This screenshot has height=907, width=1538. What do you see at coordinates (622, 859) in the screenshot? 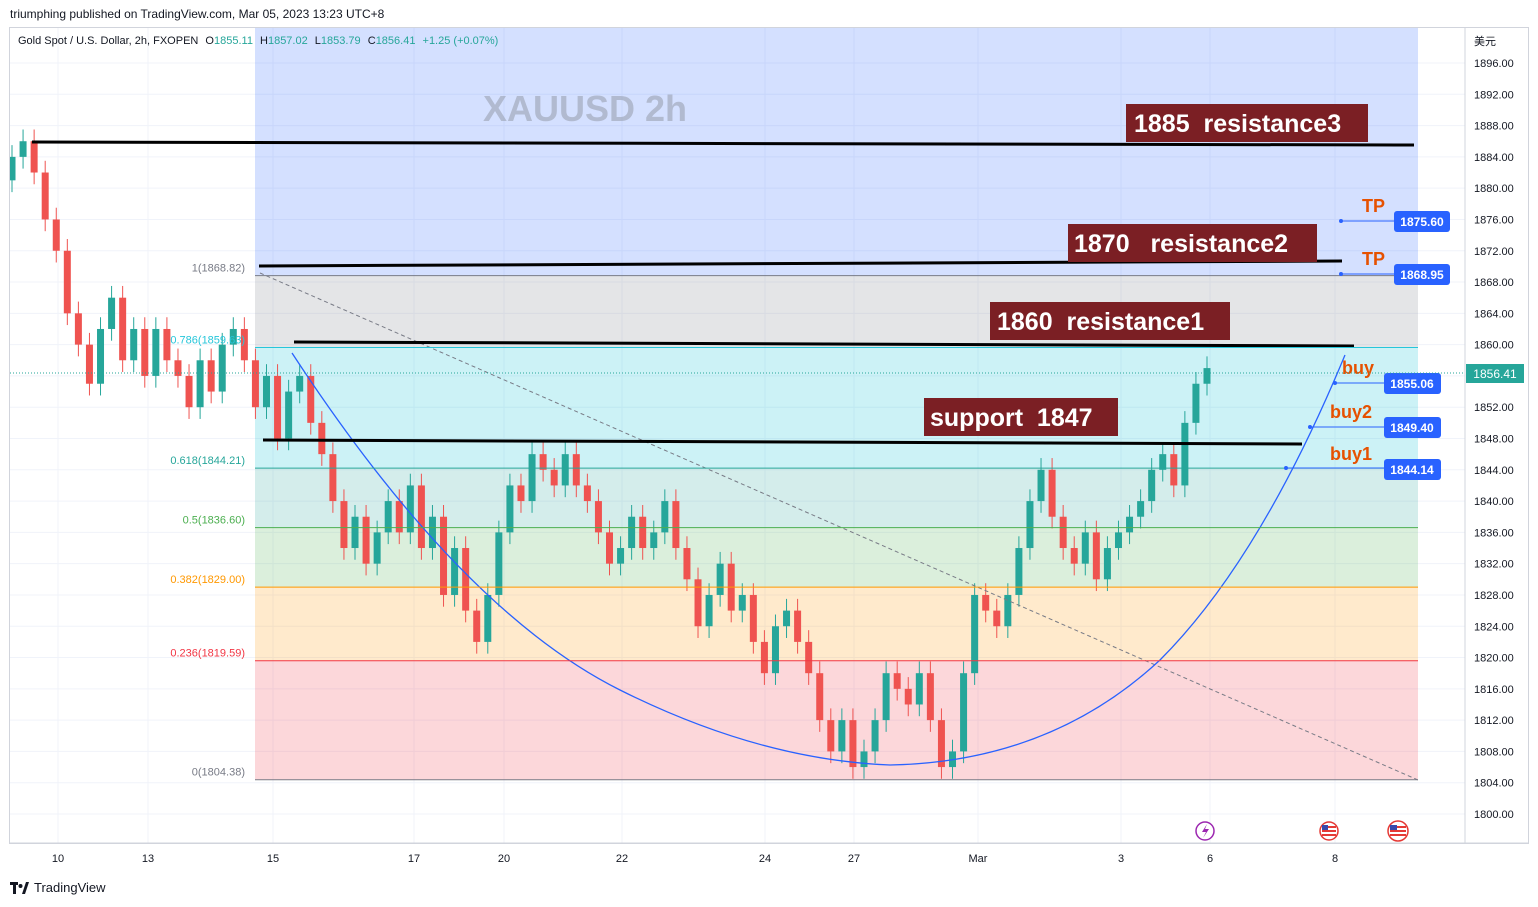
I see `time-tick-label: 22` at bounding box center [622, 859].